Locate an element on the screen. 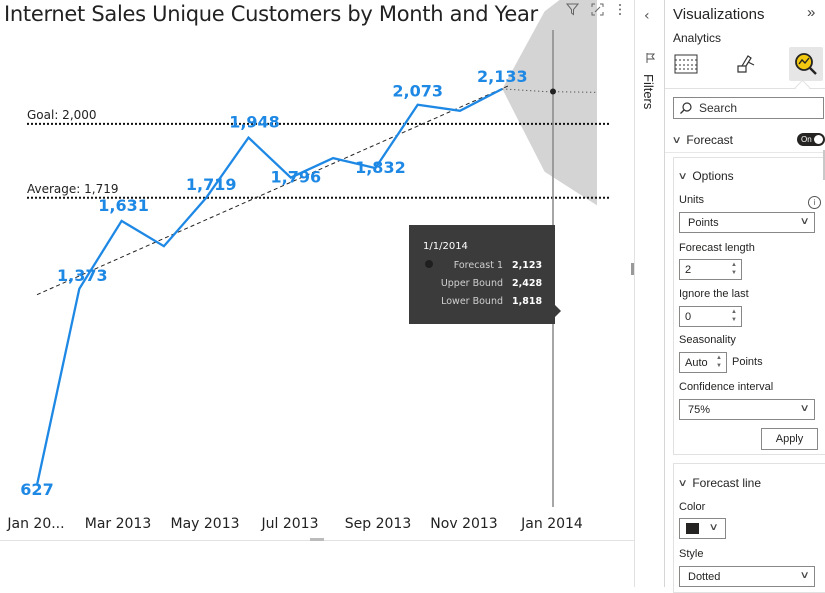  color-label: Color is located at coordinates (692, 507).